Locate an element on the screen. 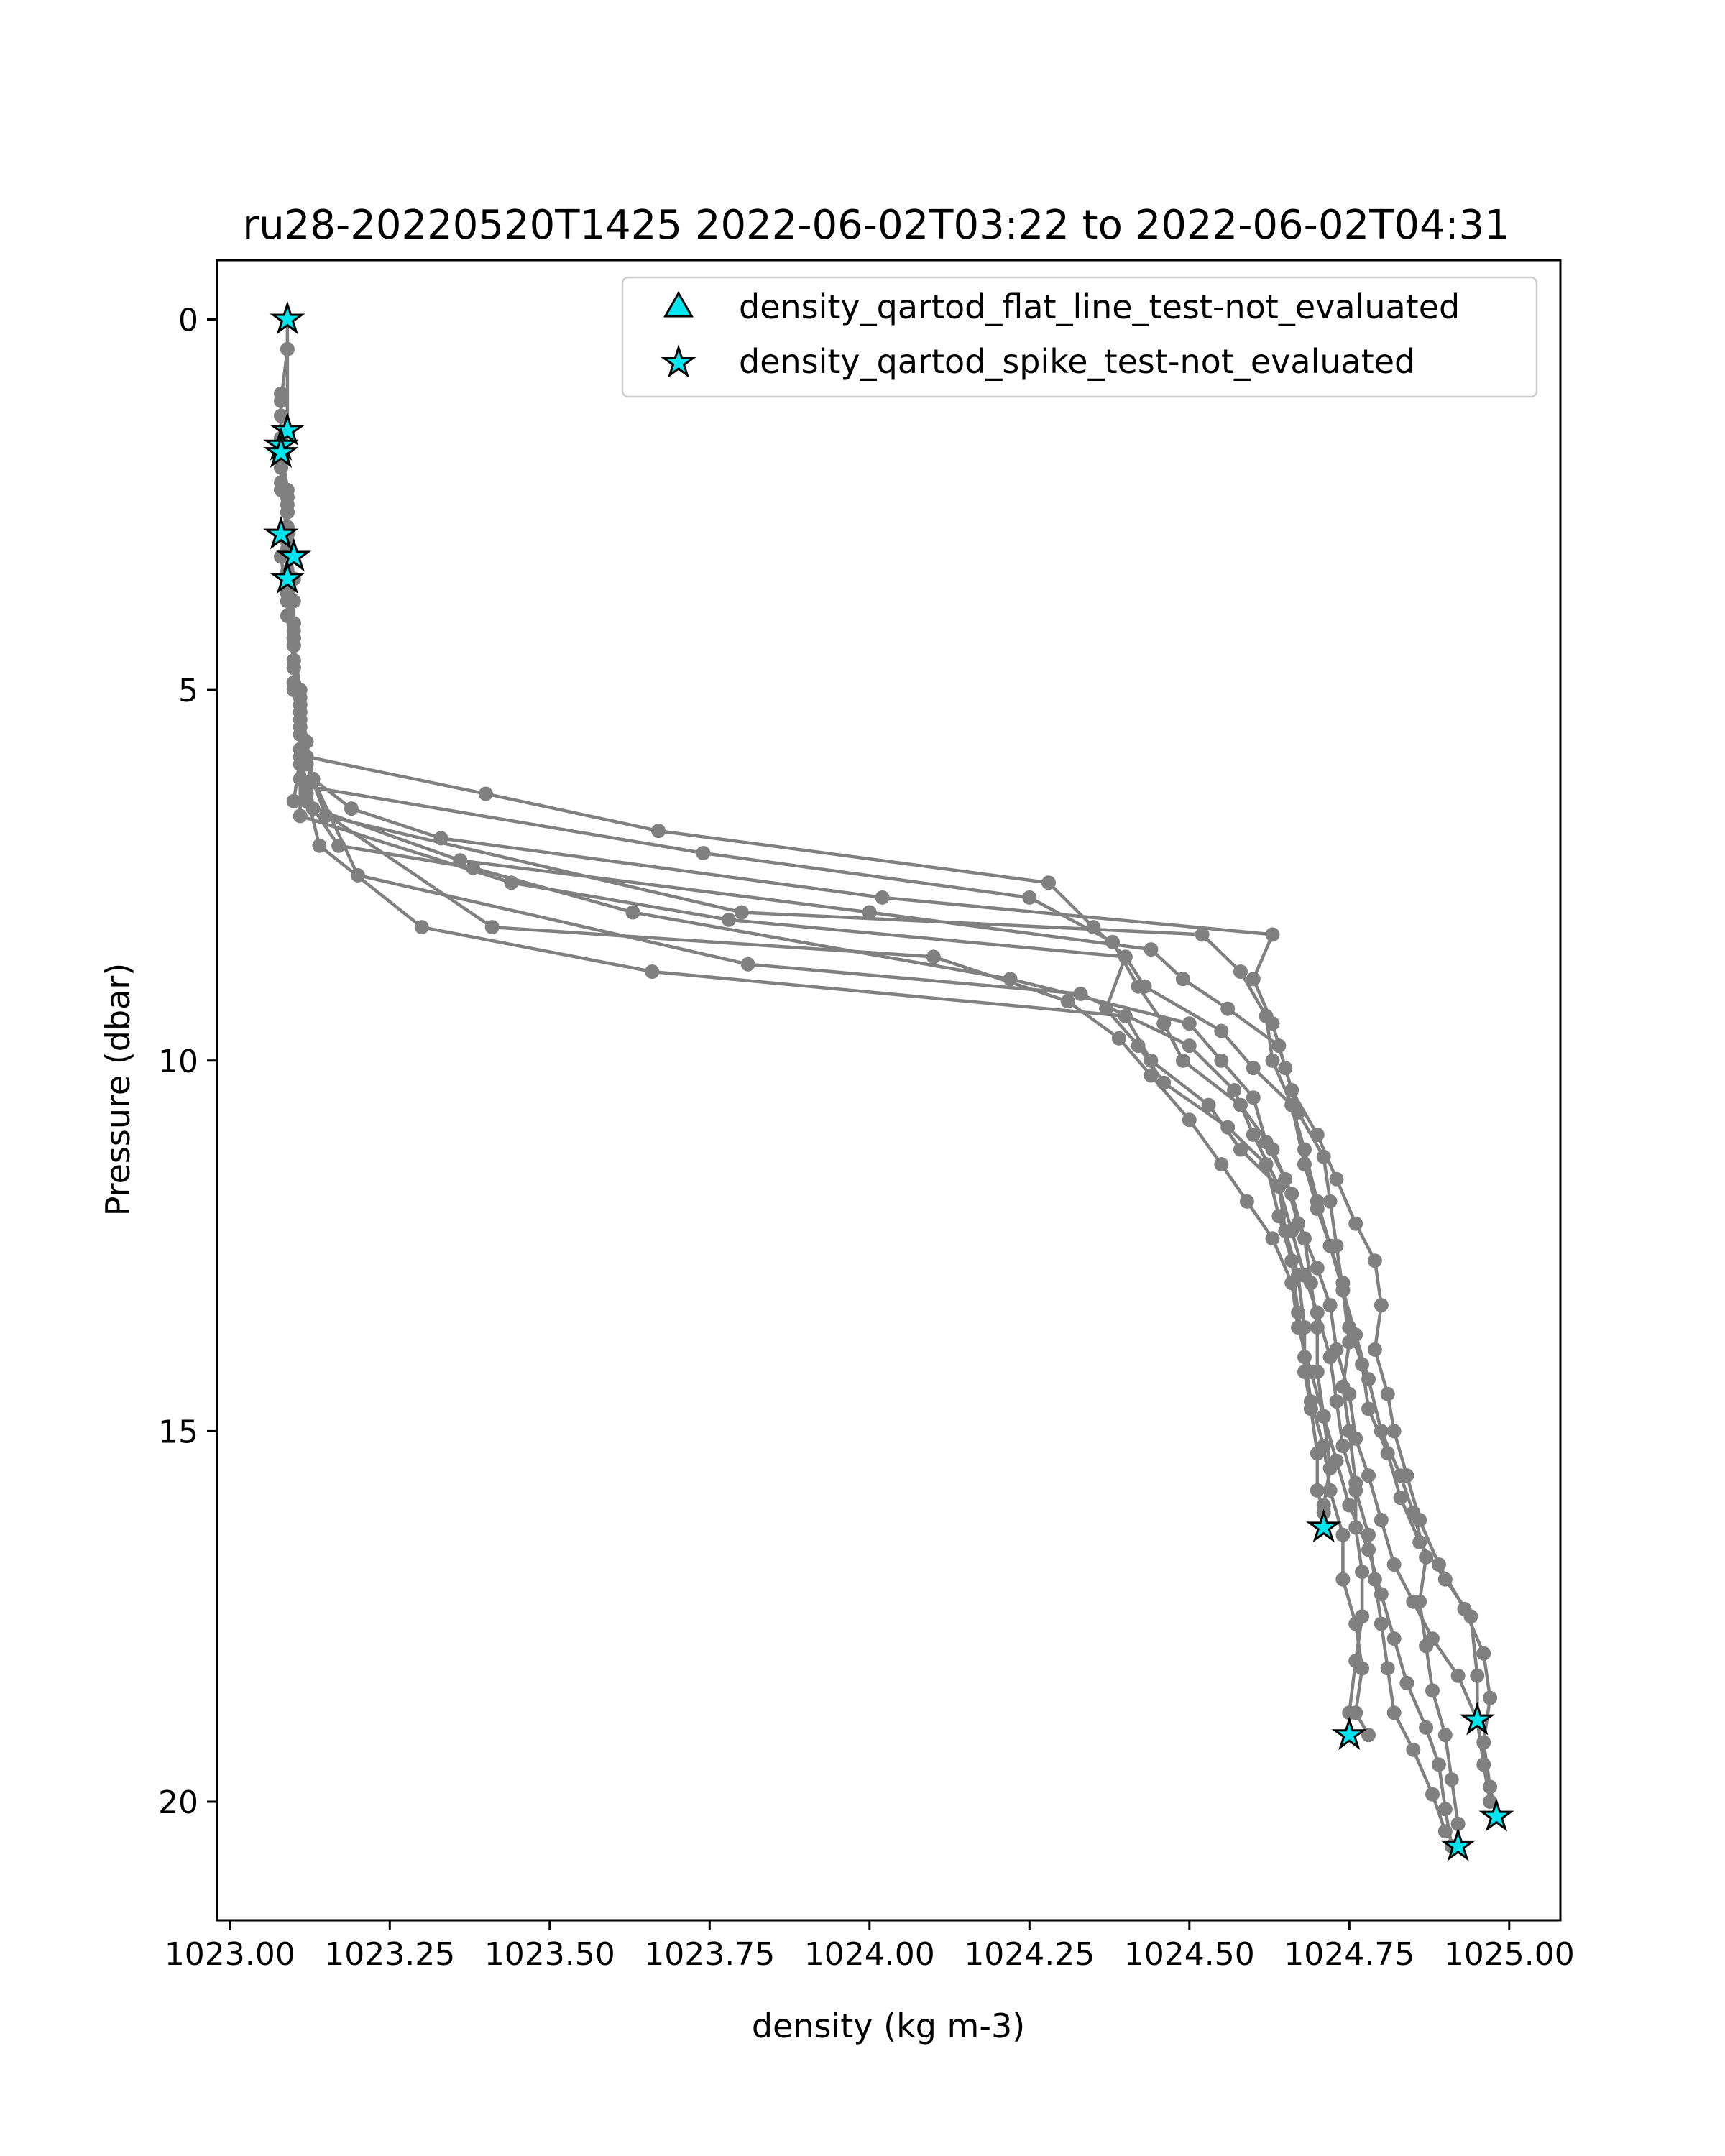  legend-star-icon is located at coordinates (678, 361).